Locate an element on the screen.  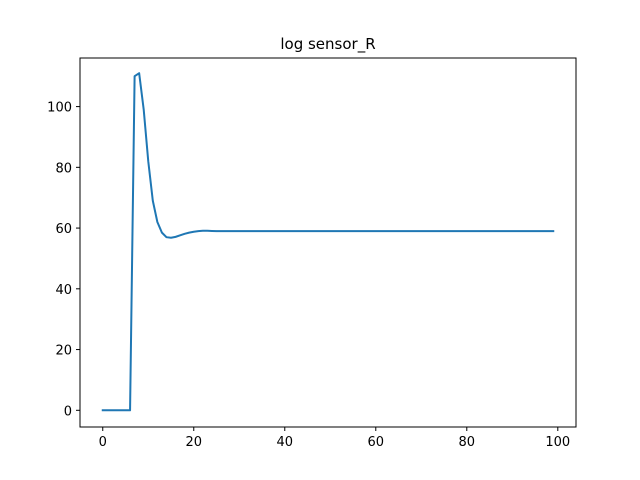
y-tick-label: 60 is located at coordinates (63, 229).